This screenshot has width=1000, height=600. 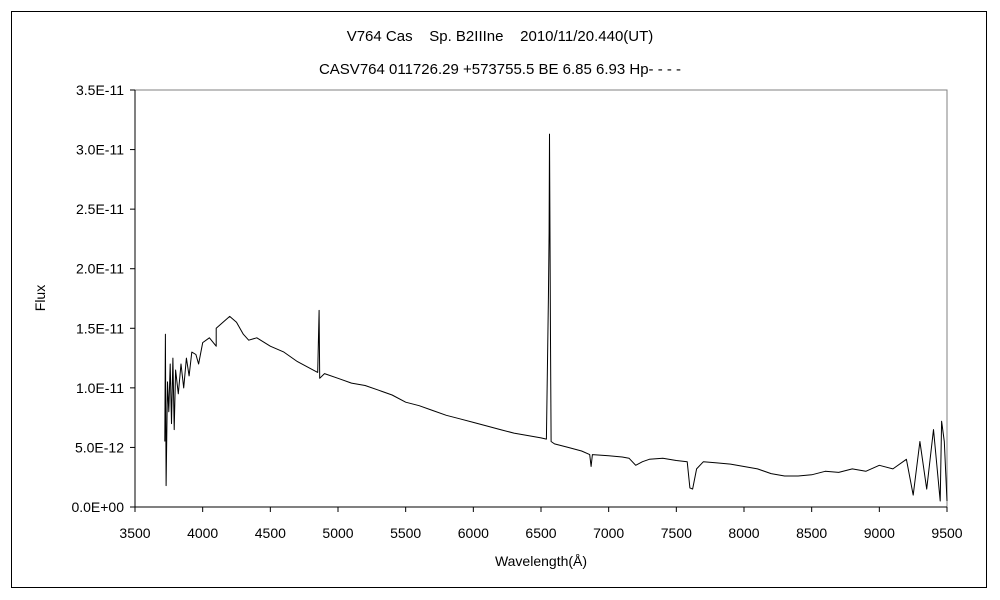 What do you see at coordinates (811, 533) in the screenshot?
I see `x-tick-label: 8500` at bounding box center [811, 533].